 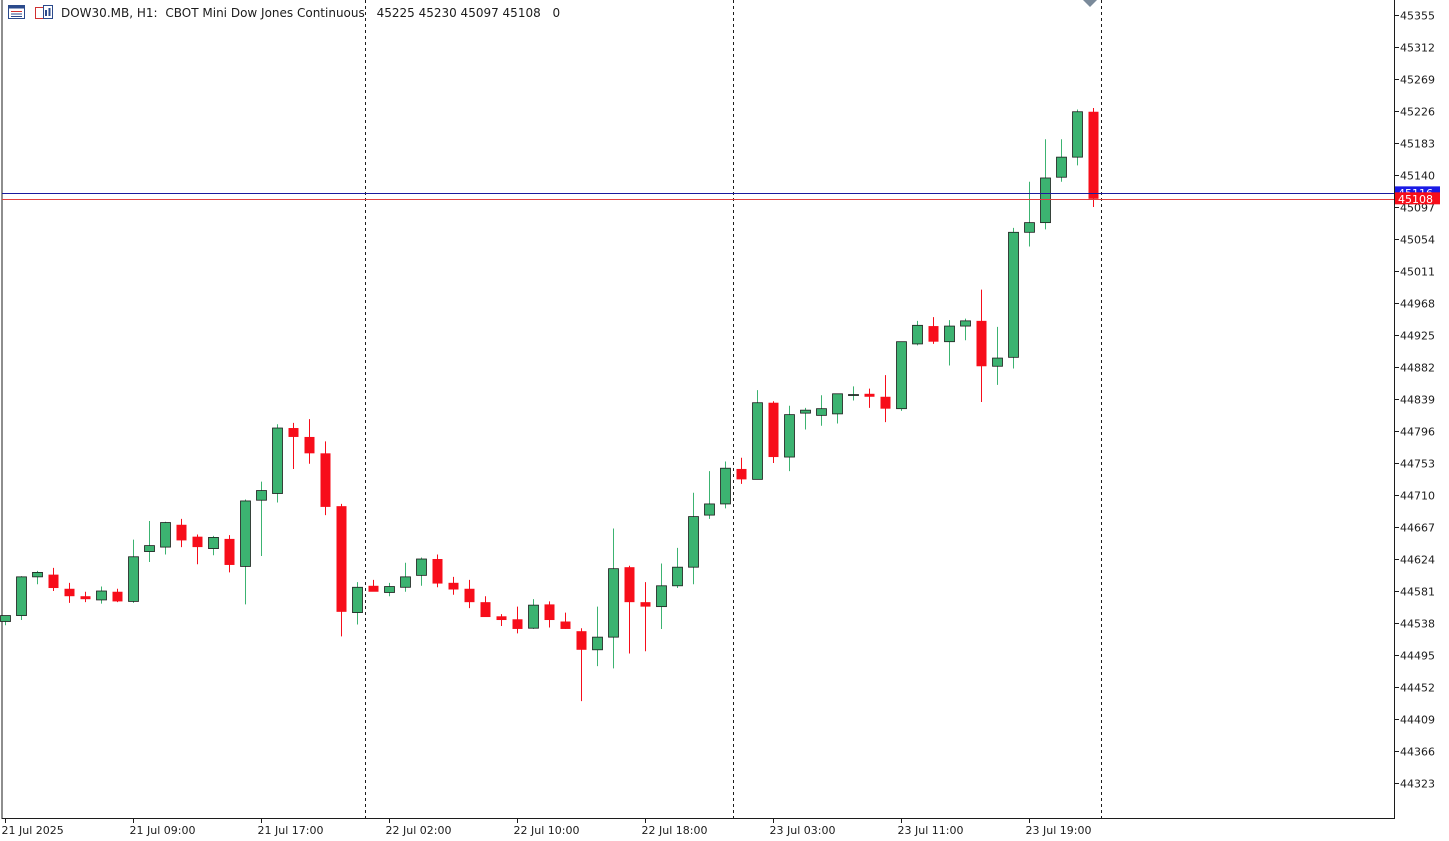 What do you see at coordinates (1417, 336) in the screenshot?
I see `price-tick-label: 44925` at bounding box center [1417, 336].